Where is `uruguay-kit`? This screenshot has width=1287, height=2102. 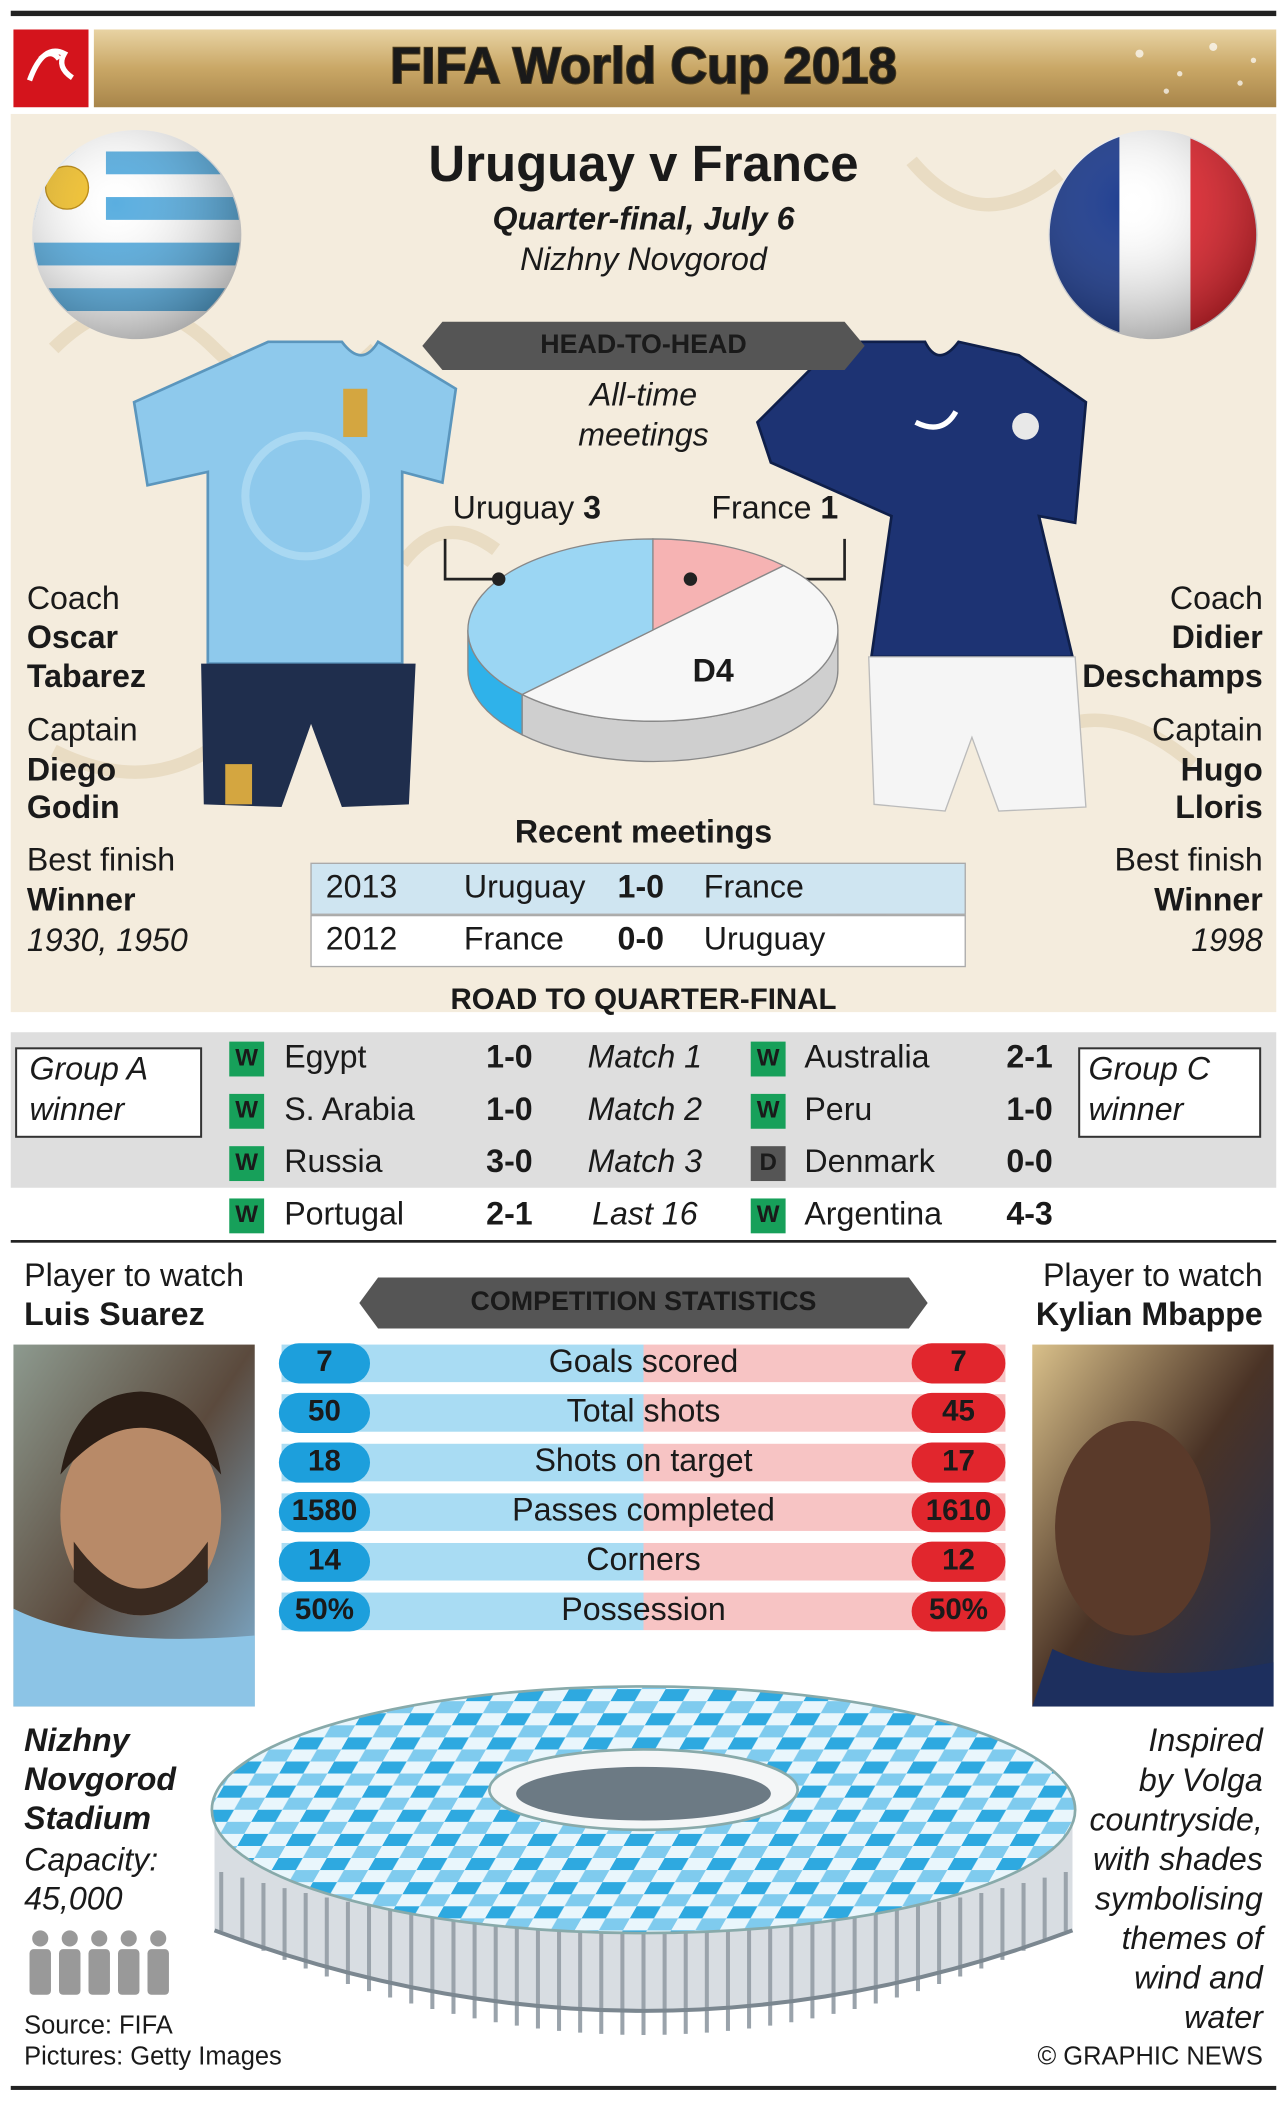 uruguay-kit is located at coordinates (295, 574).